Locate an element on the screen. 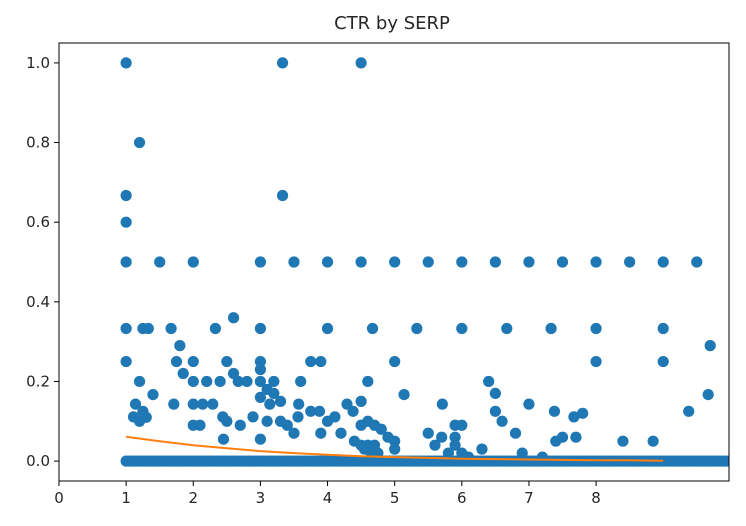 The image size is (746, 526). x-tick-label: 6 is located at coordinates (462, 498).